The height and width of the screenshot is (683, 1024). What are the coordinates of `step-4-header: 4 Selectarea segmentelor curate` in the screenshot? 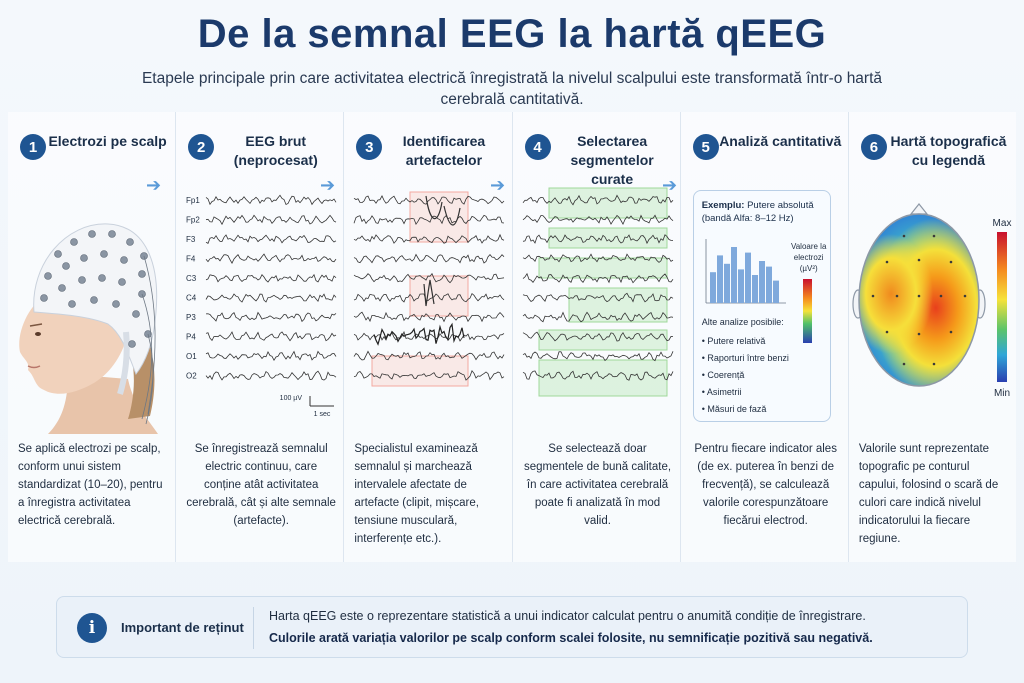 It's located at (596, 159).